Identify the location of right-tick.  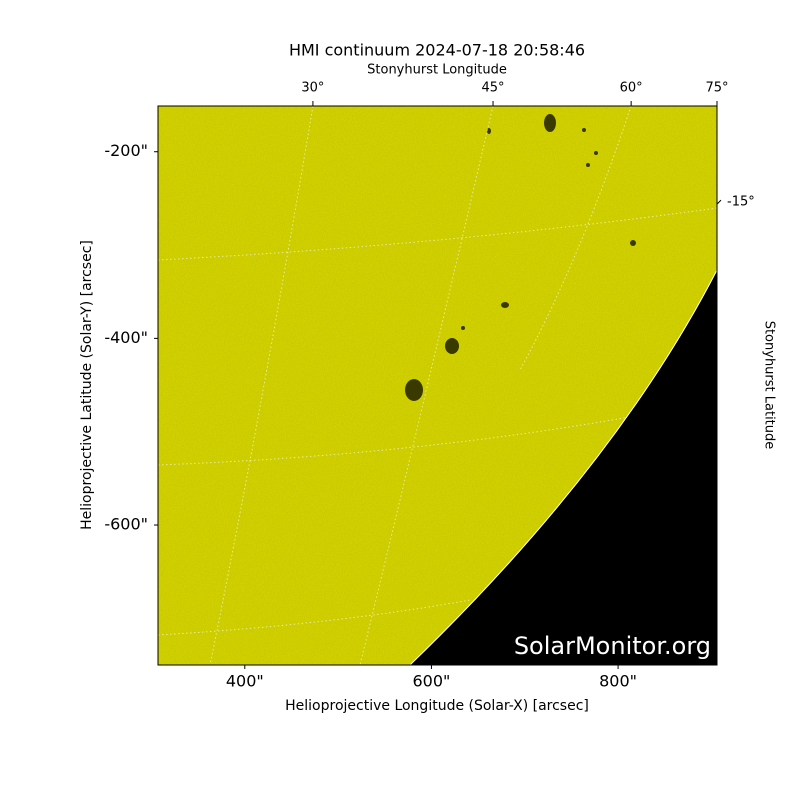
(719, 202).